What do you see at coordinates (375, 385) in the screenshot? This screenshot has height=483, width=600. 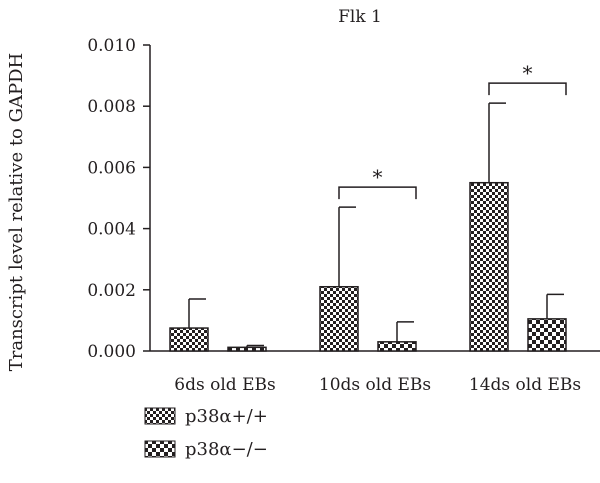 I see `x-tick-label: 10ds old EBs` at bounding box center [375, 385].